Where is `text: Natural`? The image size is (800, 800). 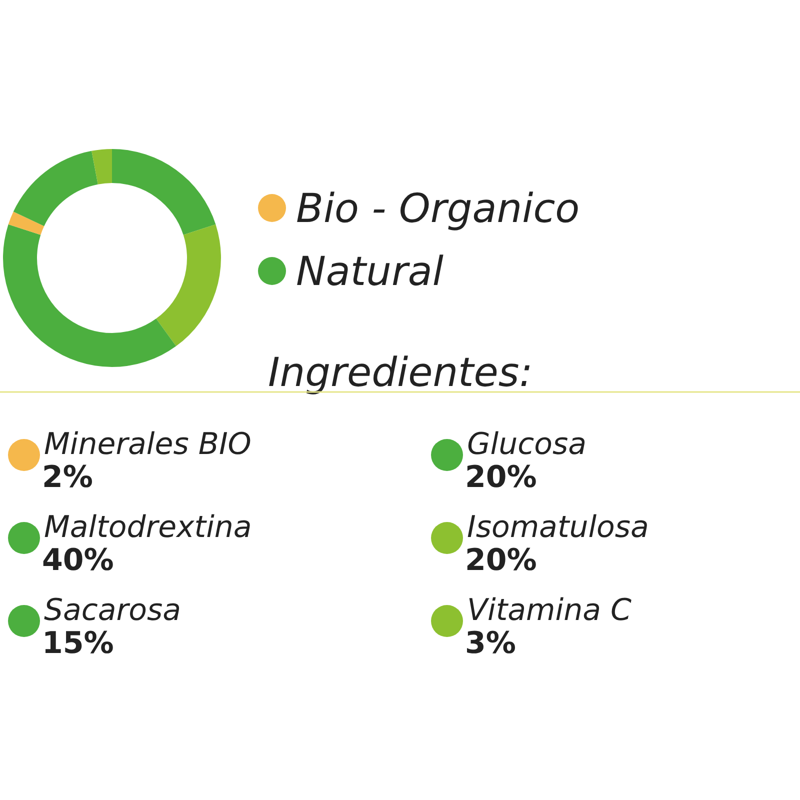
text: Natural is located at coordinates (370, 272).